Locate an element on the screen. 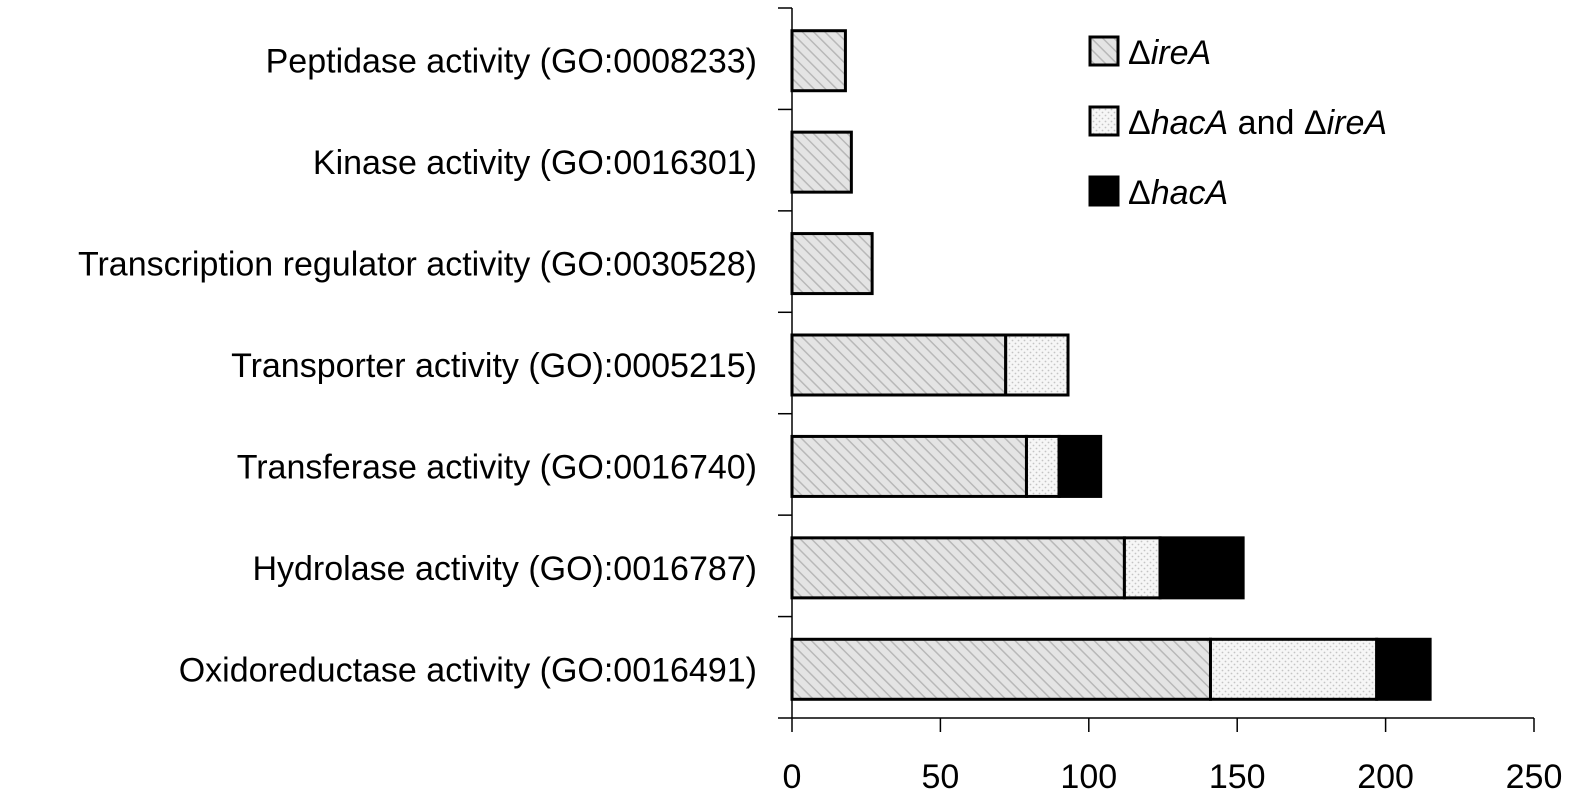 This screenshot has width=1571, height=800. legend: ΔireA ΔhacA and ΔireA ΔhacA is located at coordinates (1237, 123).